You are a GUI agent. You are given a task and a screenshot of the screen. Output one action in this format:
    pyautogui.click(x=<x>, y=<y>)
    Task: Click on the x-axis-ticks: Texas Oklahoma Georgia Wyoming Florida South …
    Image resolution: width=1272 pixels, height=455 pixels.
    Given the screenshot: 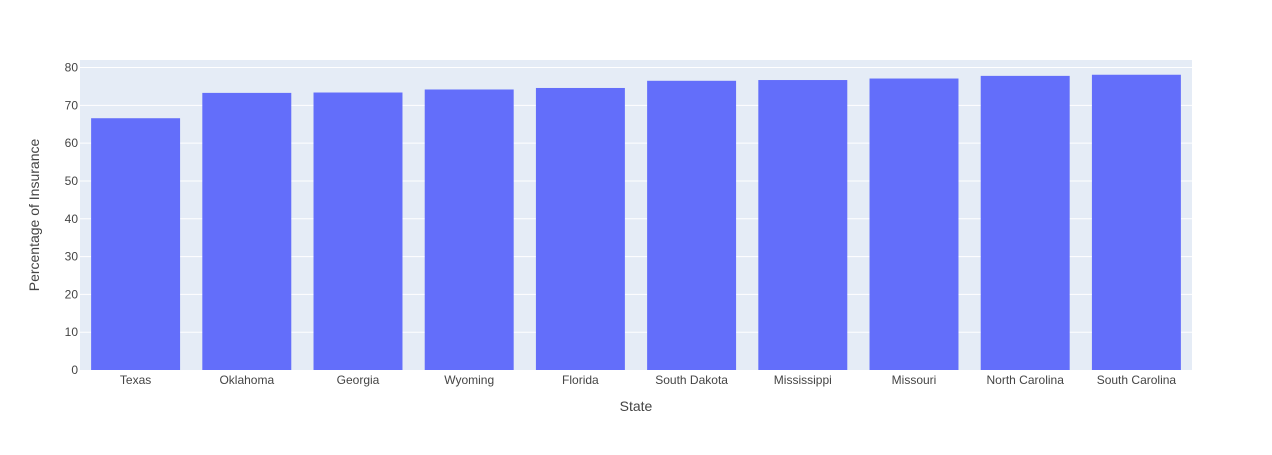 What is the action you would take?
    pyautogui.click(x=648, y=380)
    